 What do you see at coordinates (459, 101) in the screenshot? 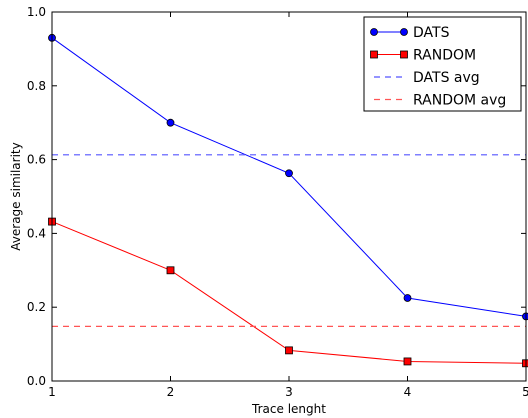
I see `legend-random-avg-label: RANDOM avg` at bounding box center [459, 101].